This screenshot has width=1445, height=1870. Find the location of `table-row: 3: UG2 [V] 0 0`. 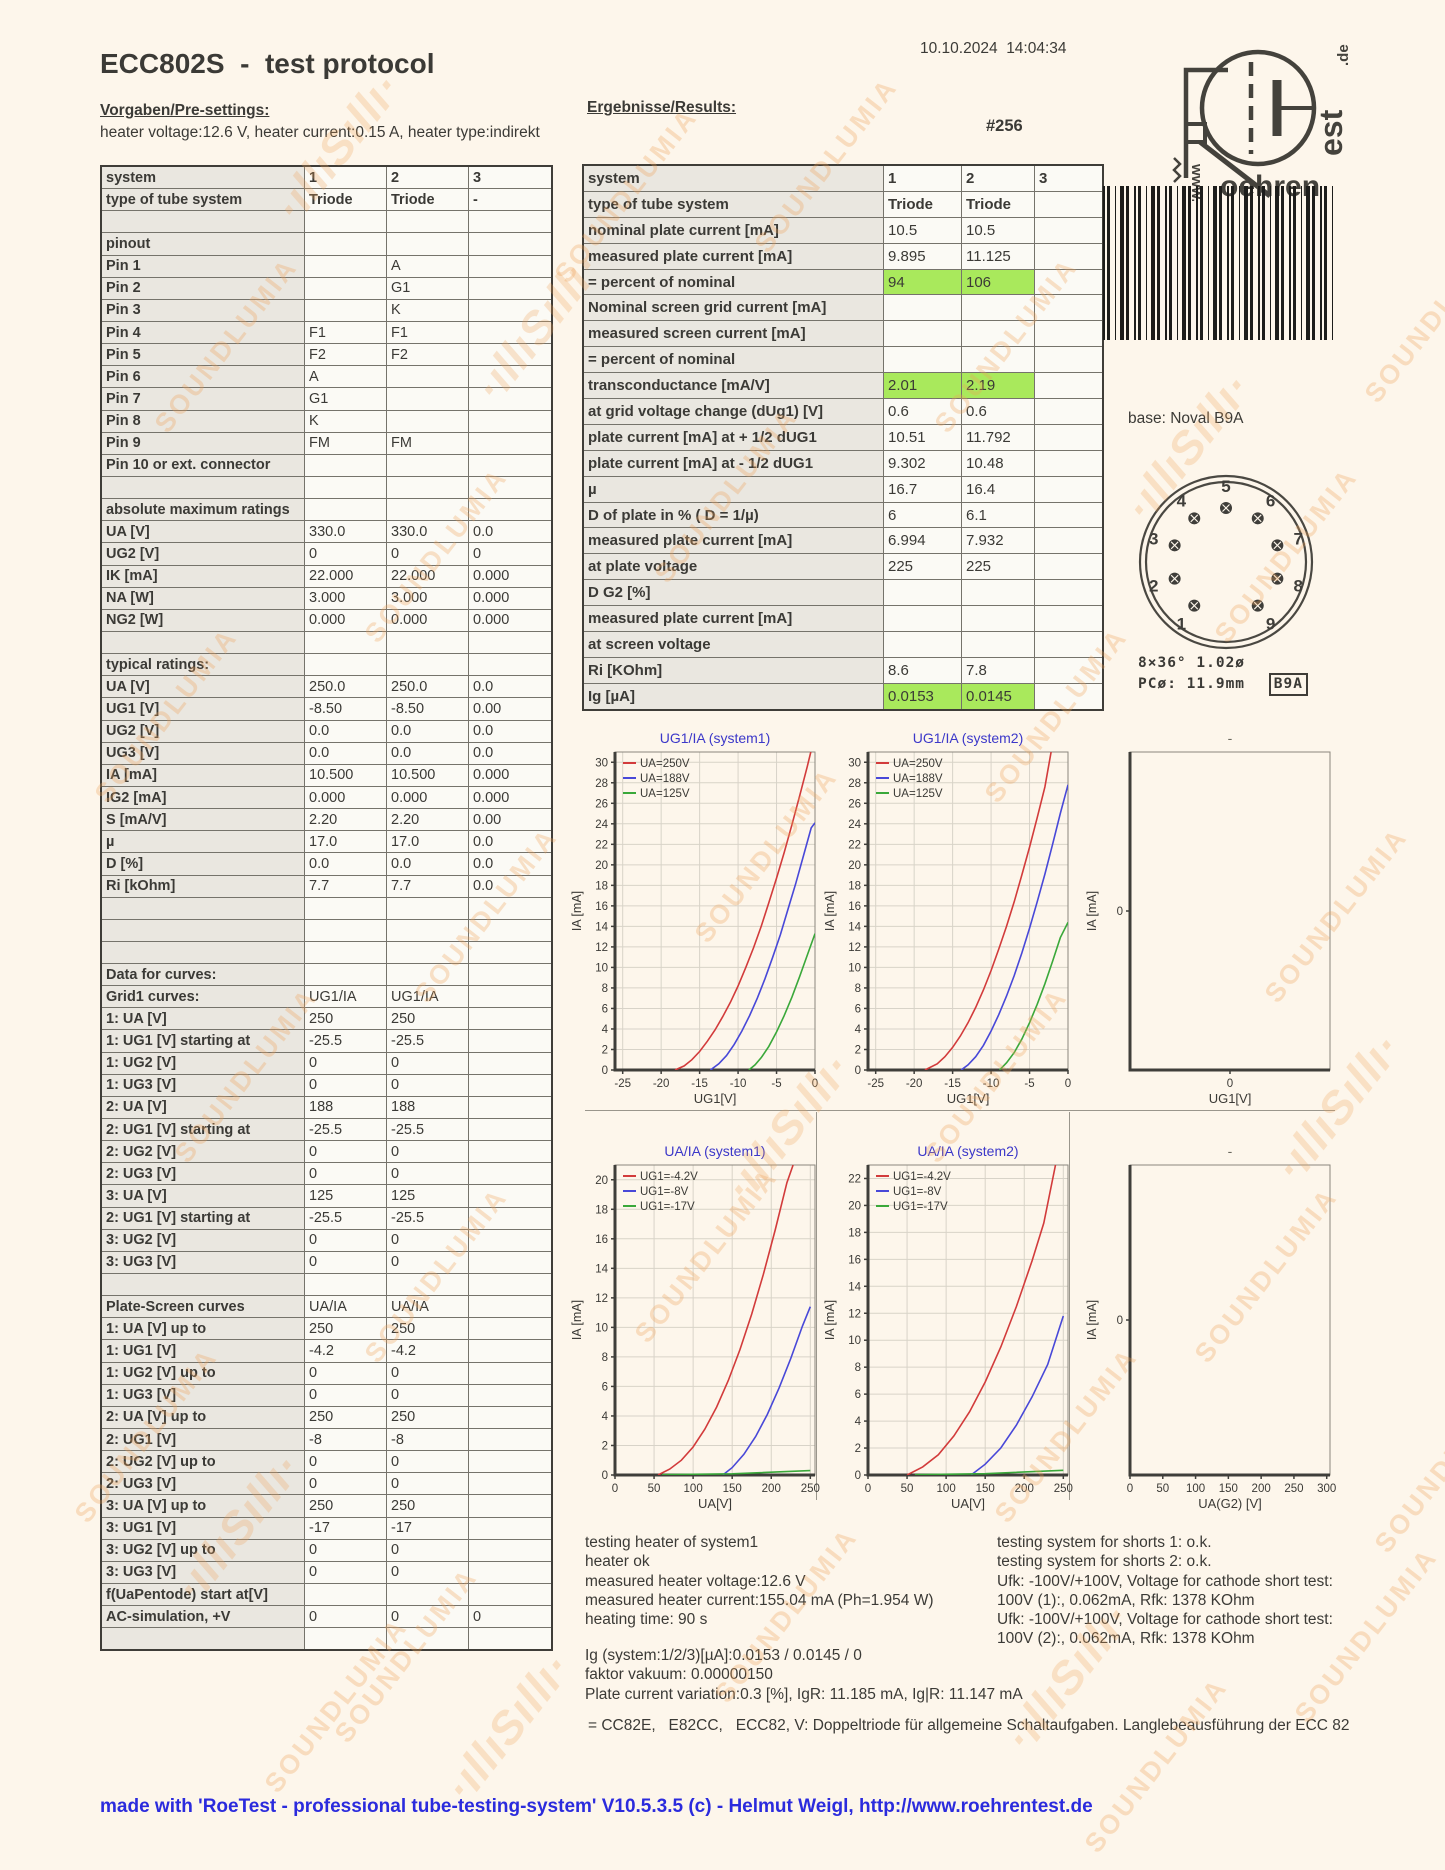

table-row: 3: UG2 [V] 0 0 is located at coordinates (326, 1240).